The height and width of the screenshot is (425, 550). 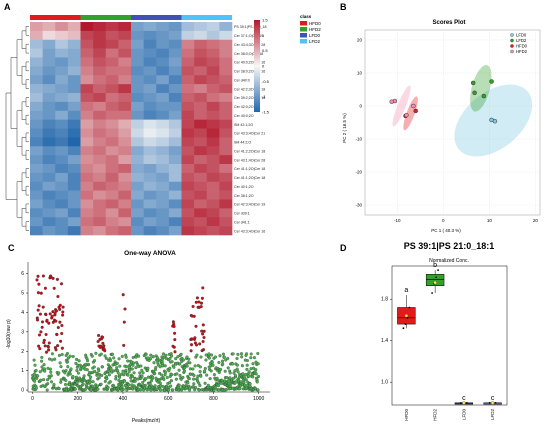 I want to click on row-label: Cer 40:0;2O, so click(x=244, y=116).